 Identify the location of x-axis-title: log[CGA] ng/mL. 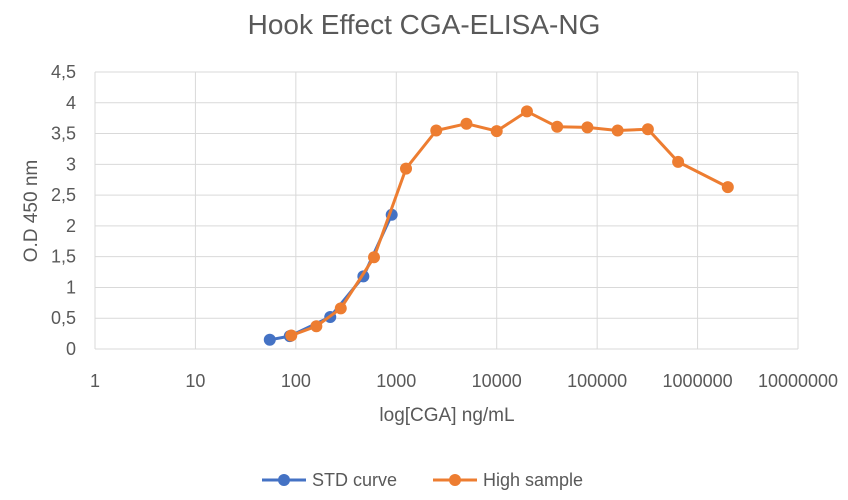
(446, 415).